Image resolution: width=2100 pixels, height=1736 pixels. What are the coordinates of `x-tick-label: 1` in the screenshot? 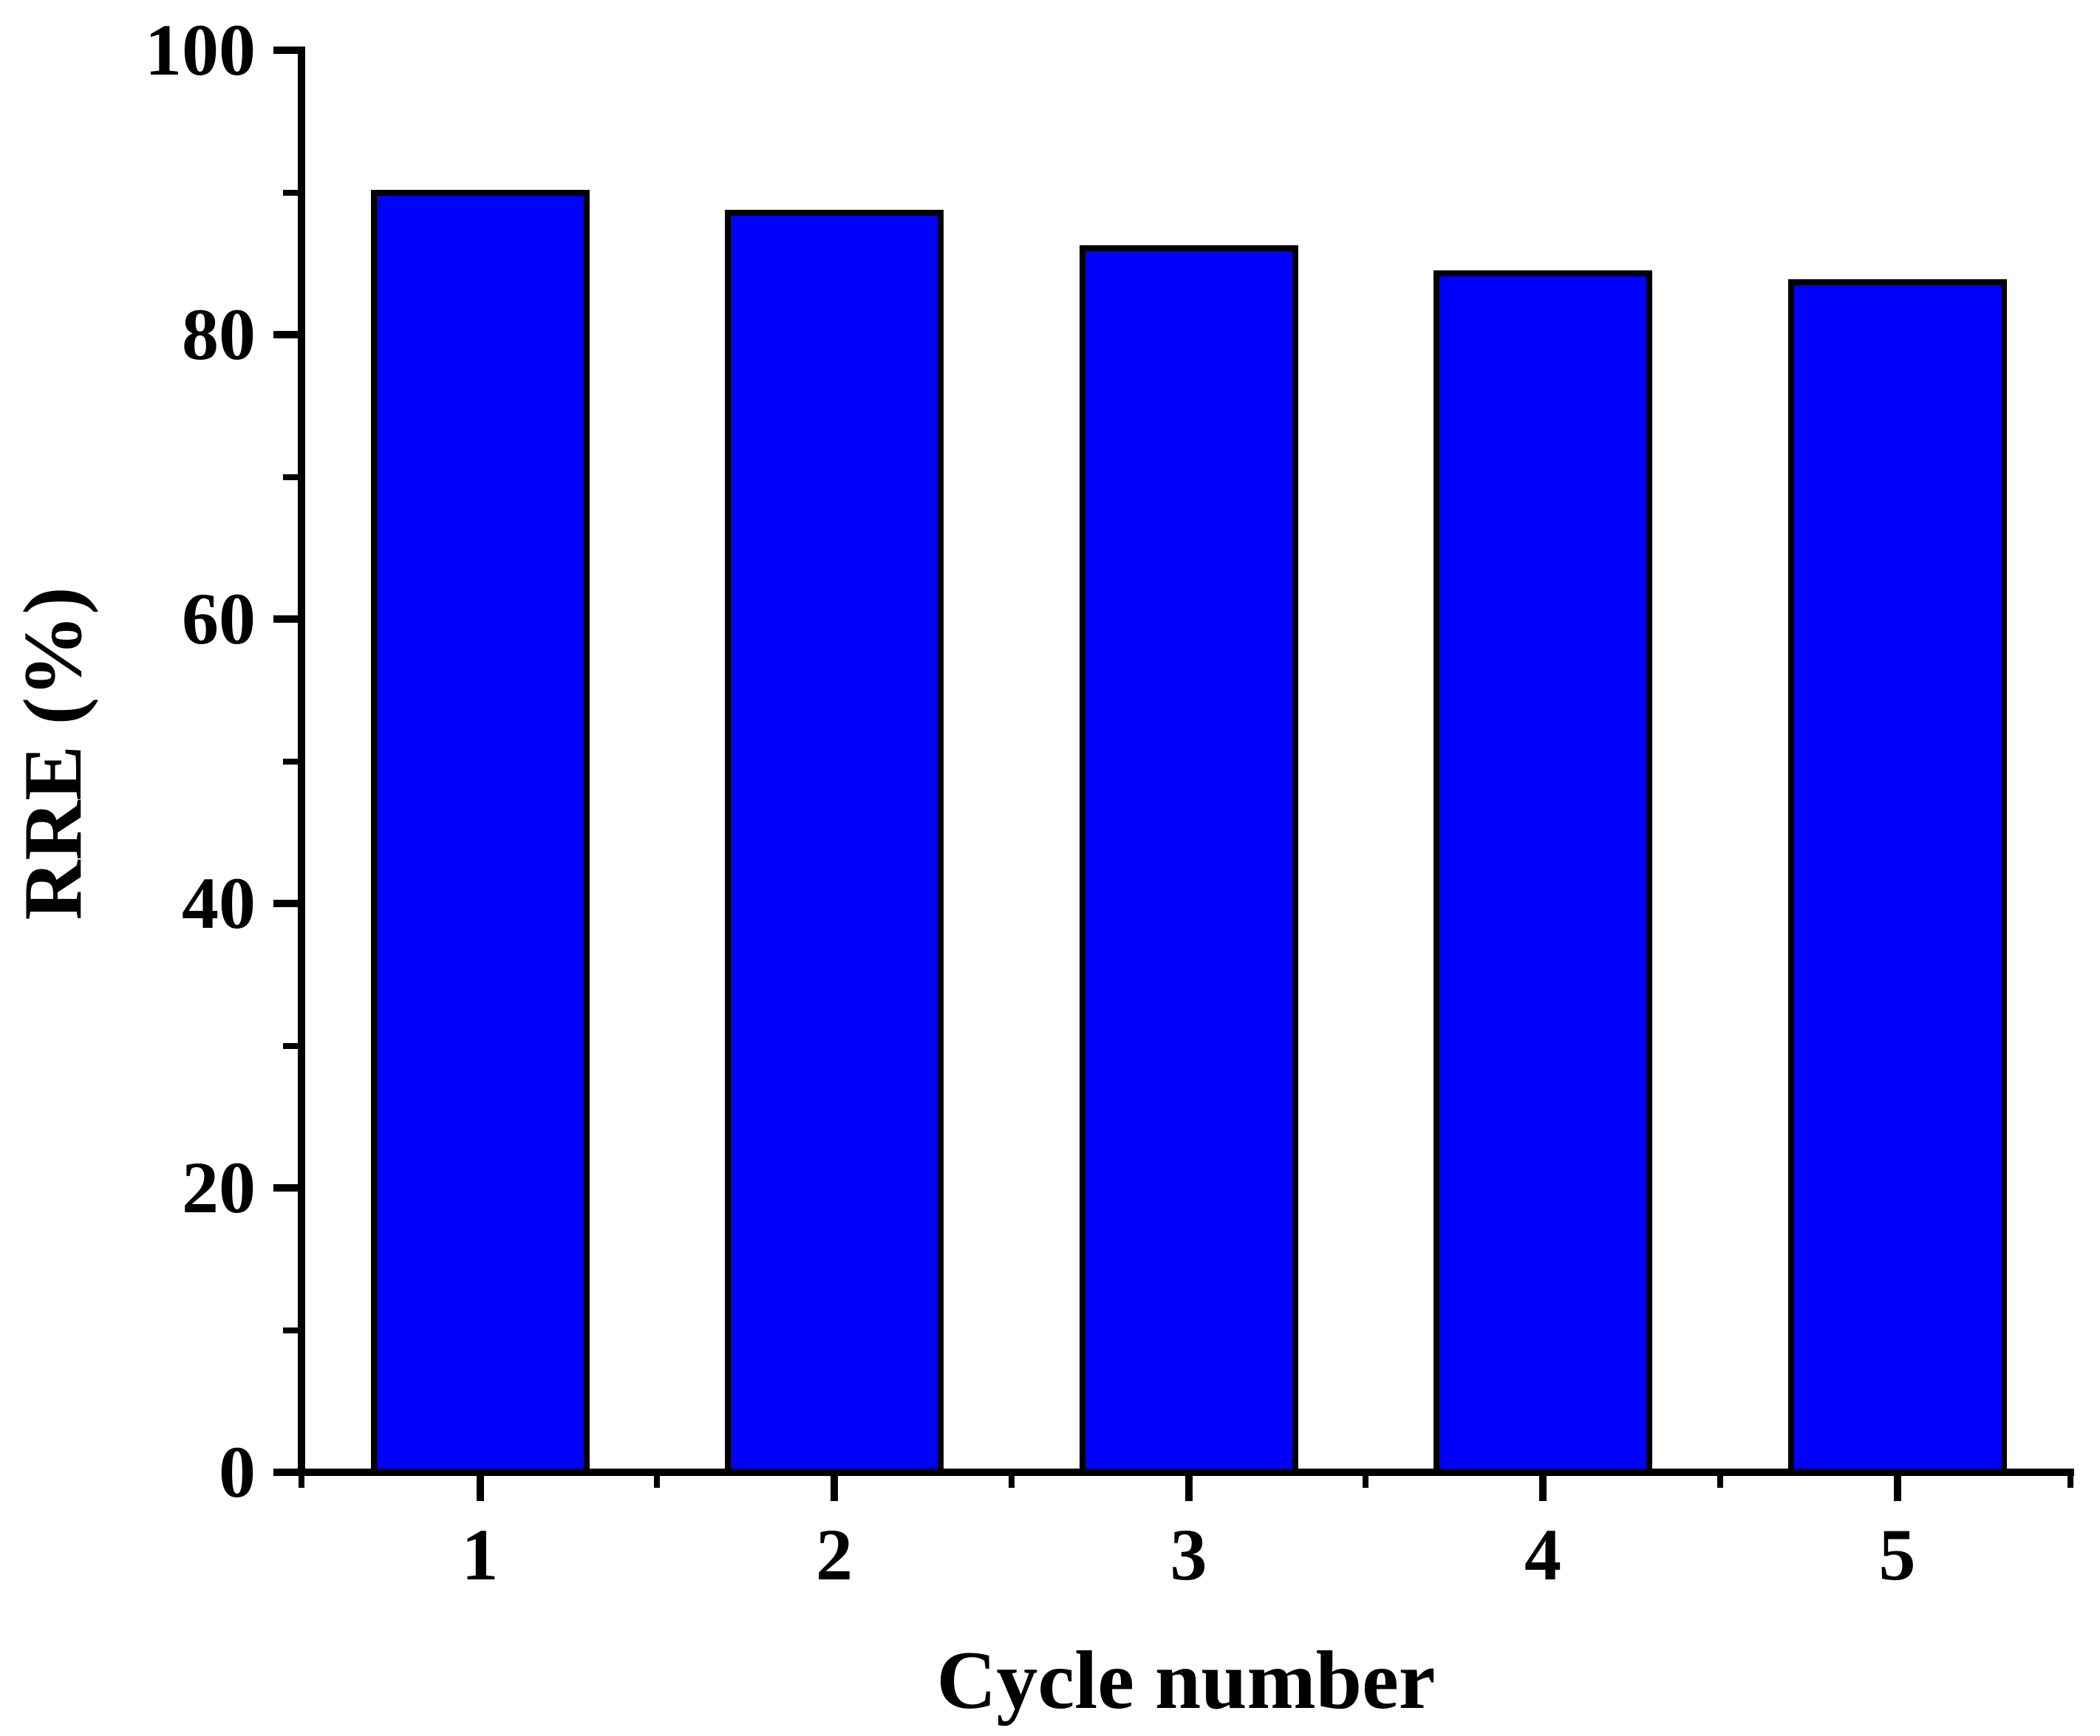 It's located at (480, 1555).